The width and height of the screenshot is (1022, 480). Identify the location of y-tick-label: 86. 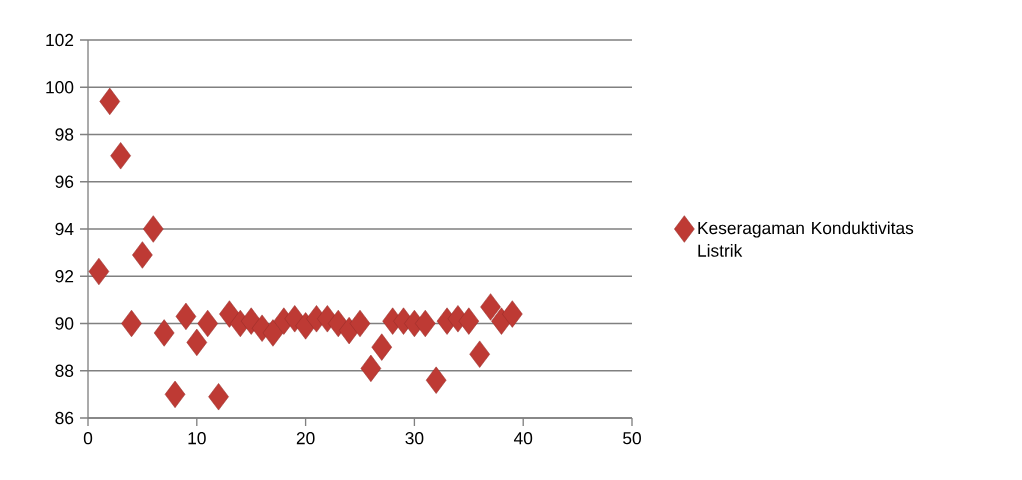
(64, 418).